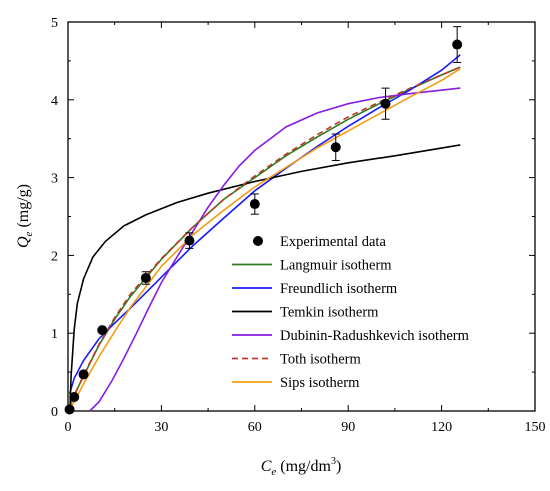 This screenshot has height=491, width=550. Describe the element at coordinates (301, 467) in the screenshot. I see `x-axis-title: Ce (mg/dm3)` at that location.